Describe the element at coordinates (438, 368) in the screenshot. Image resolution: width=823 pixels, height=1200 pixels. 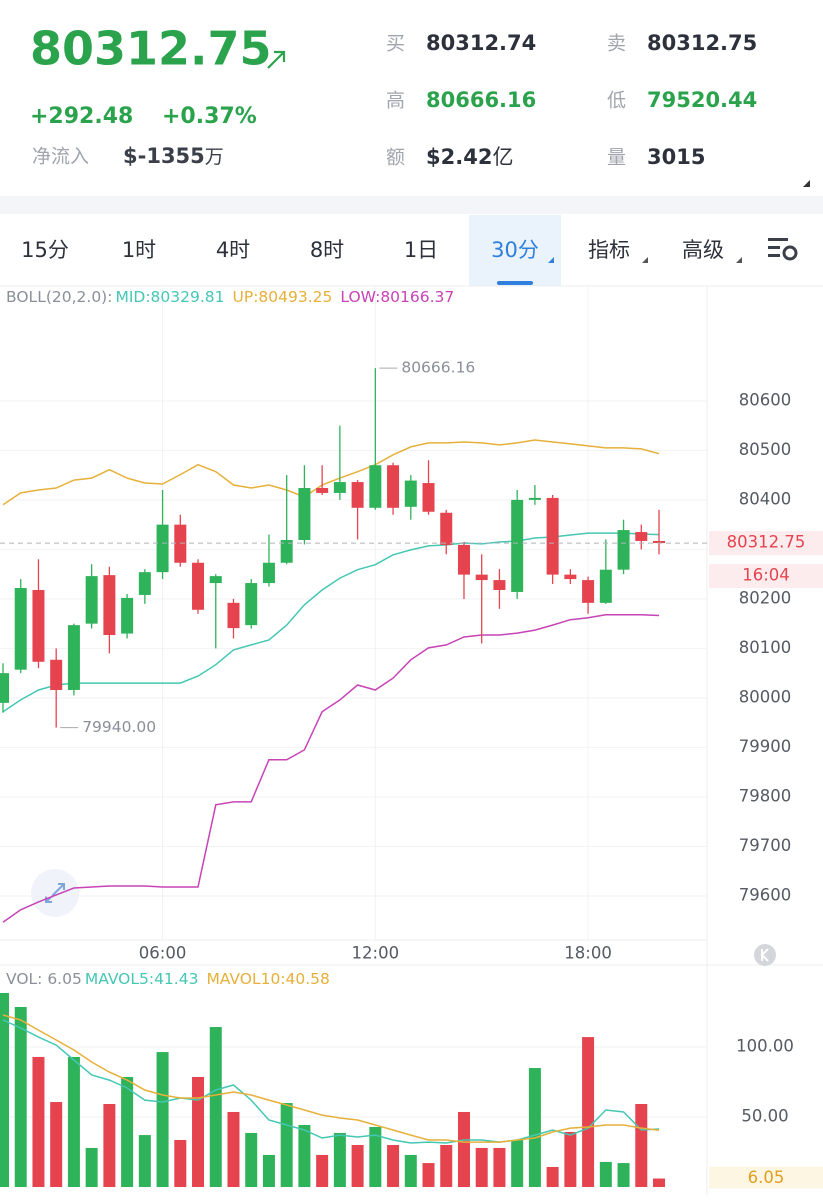
I see `annotation: 80666.16` at that location.